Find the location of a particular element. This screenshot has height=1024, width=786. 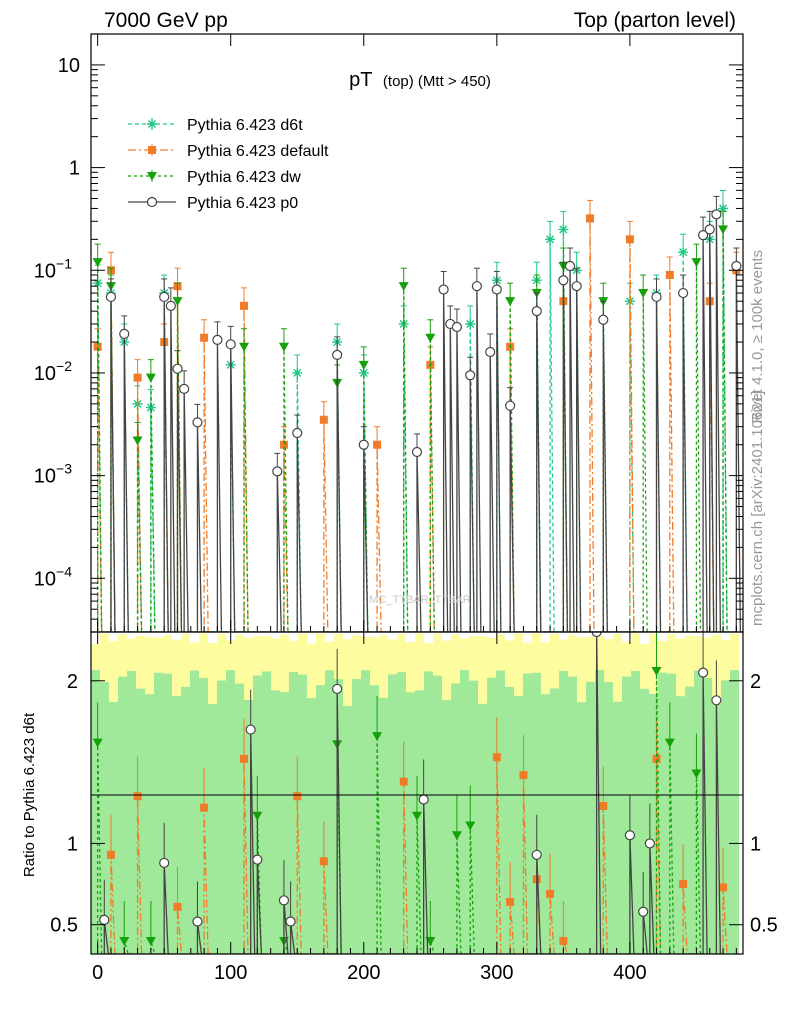

legend-item: Pythia 6.423 default is located at coordinates (228, 151).